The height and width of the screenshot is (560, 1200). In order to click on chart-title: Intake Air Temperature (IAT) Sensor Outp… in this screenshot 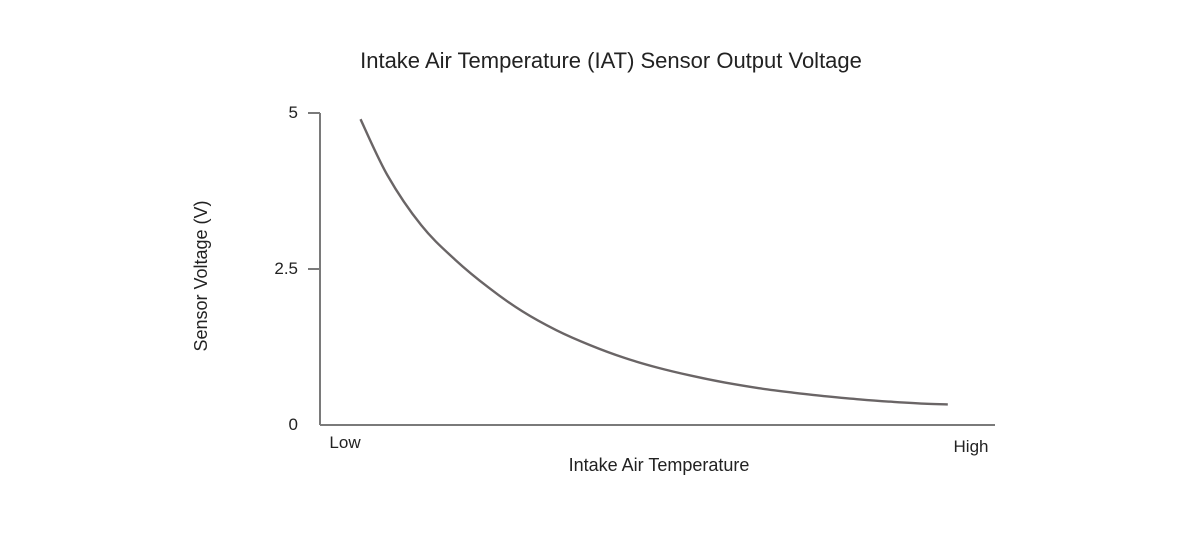, I will do `click(611, 60)`.